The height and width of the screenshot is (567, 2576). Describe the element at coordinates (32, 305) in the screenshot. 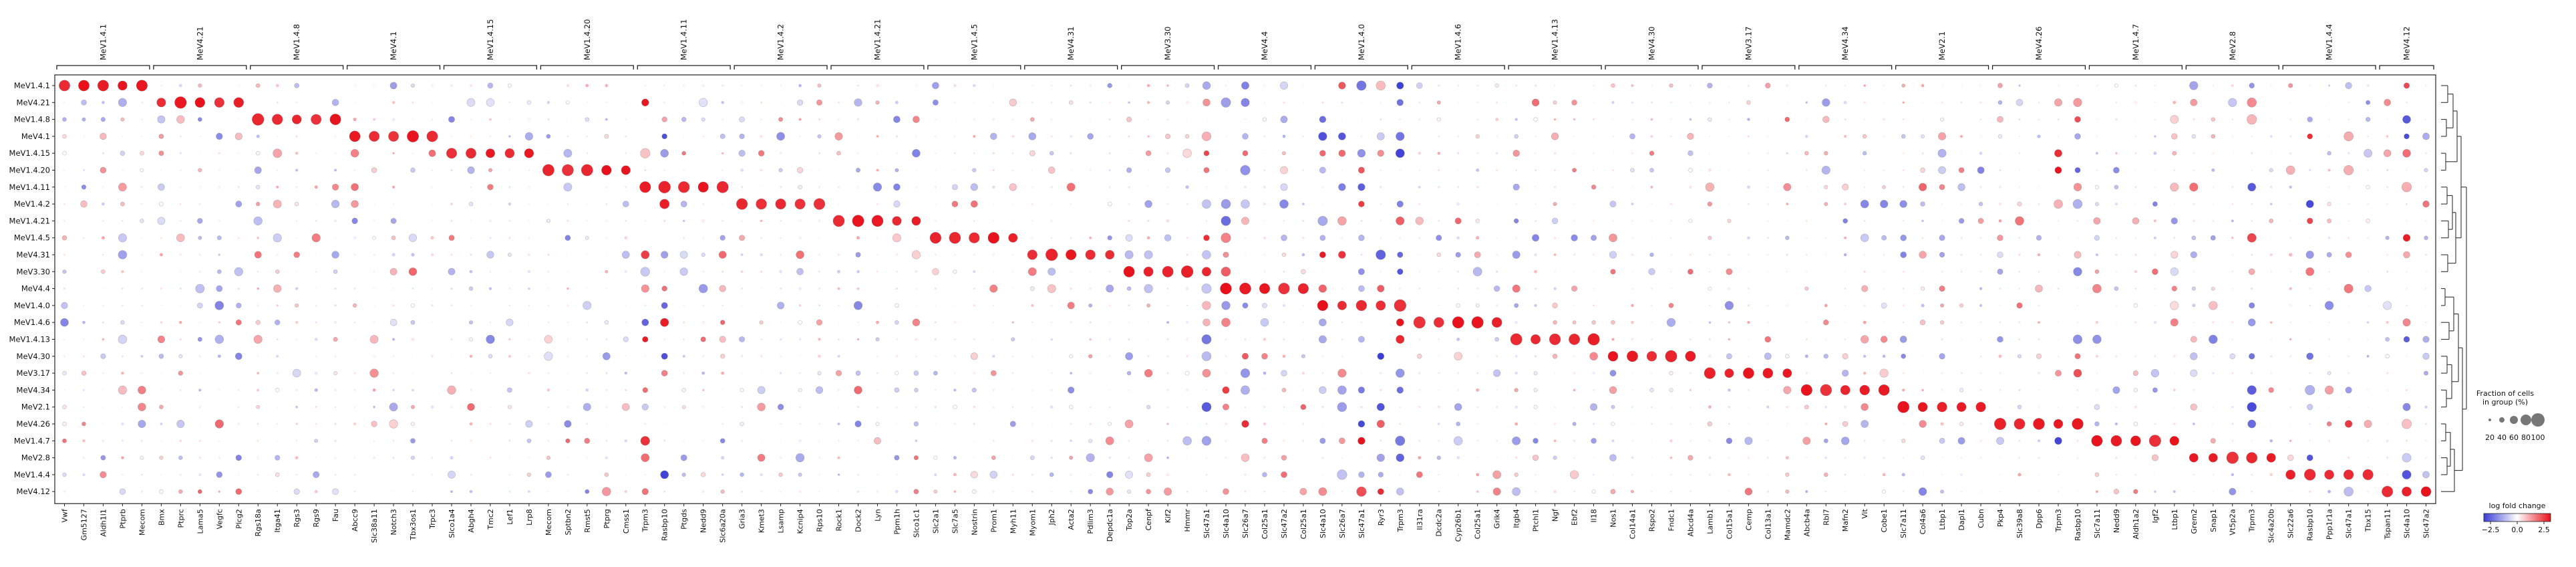

I see `row-label: MeV1.4.0` at that location.